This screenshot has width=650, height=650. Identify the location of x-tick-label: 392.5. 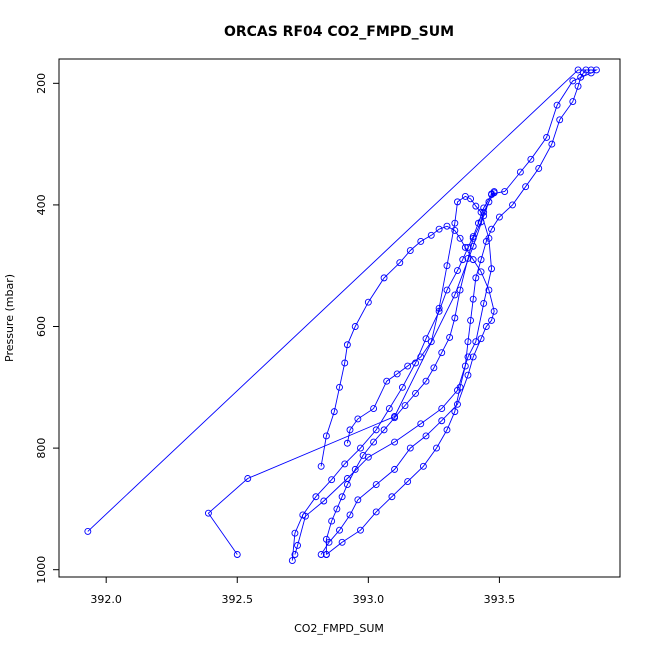
(238, 599).